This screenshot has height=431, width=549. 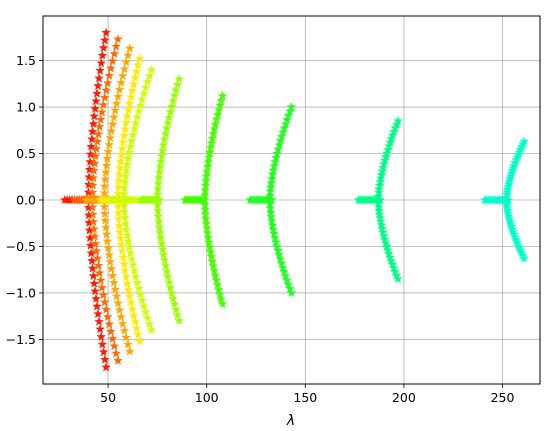 I want to click on x-axis-ticks: 50 100 150 200 250, so click(x=307, y=394).